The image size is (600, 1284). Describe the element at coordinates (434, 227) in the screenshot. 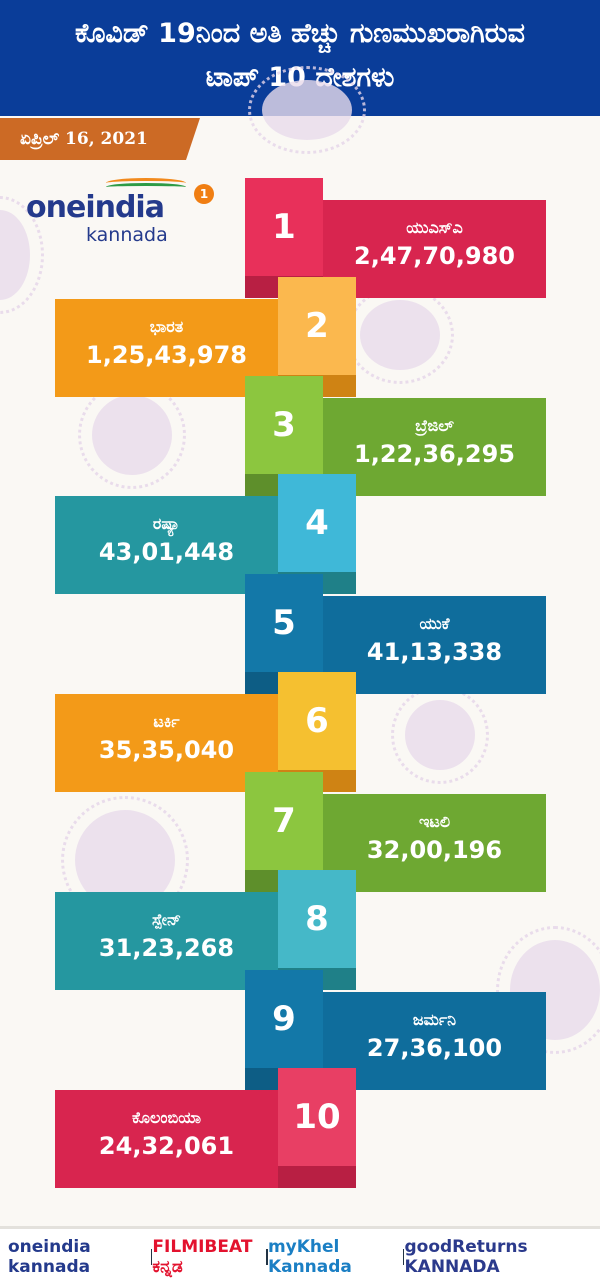

I see `country-name: ಯುಎಸ್ಎ` at that location.